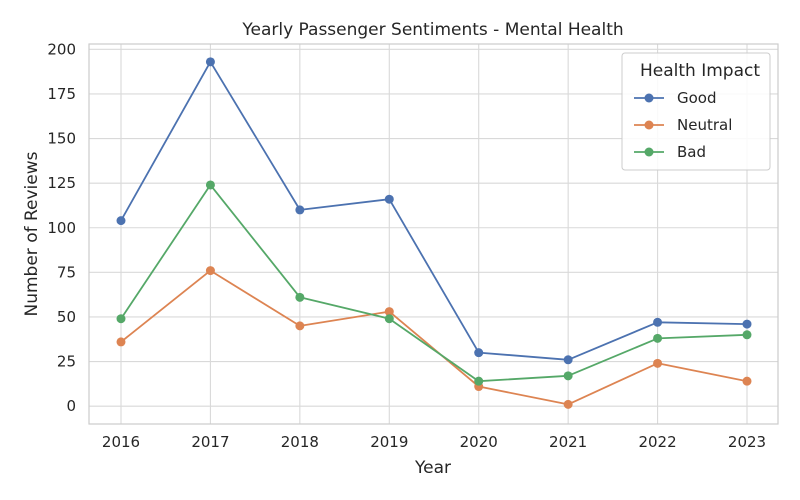 The image size is (800, 500). I want to click on y-axis-label: Number of Reviews, so click(32, 233).